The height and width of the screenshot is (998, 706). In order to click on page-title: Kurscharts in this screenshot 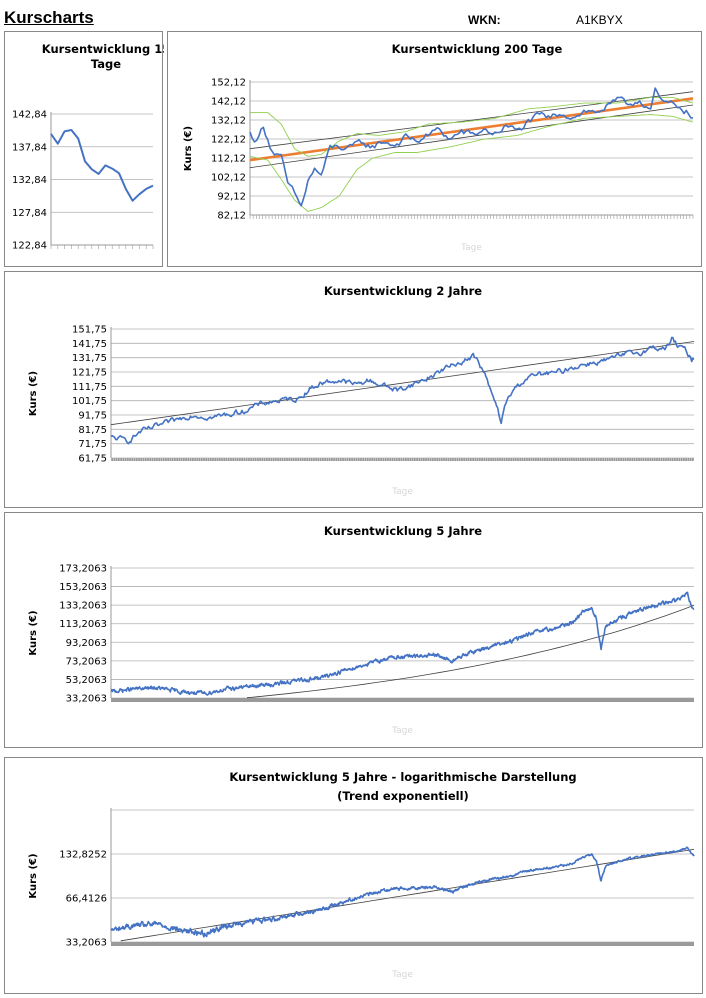, I will do `click(49, 17)`.